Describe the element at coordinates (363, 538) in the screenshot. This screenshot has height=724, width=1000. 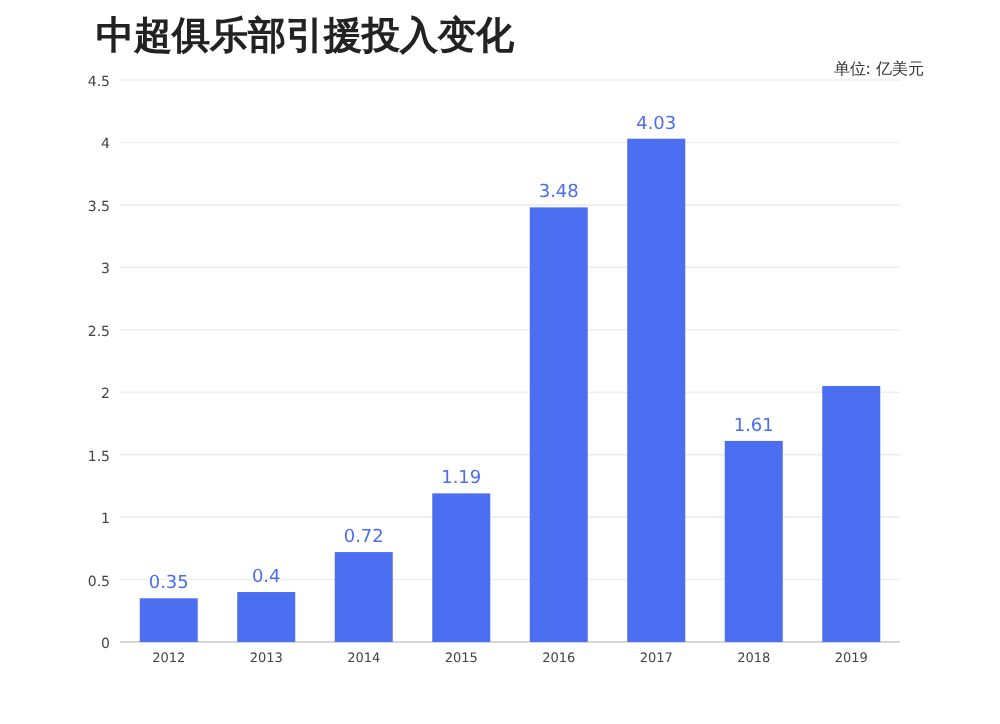
I see `data-label: 0.72` at that location.